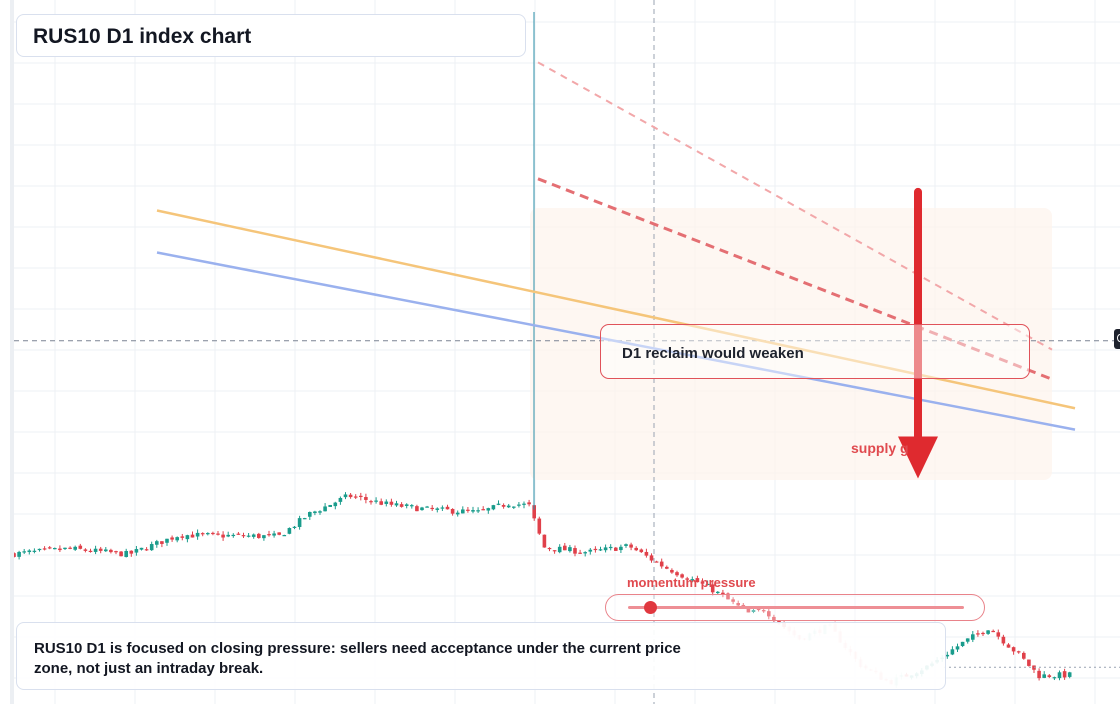  I want to click on left-panel-edge, so click(12, 352).